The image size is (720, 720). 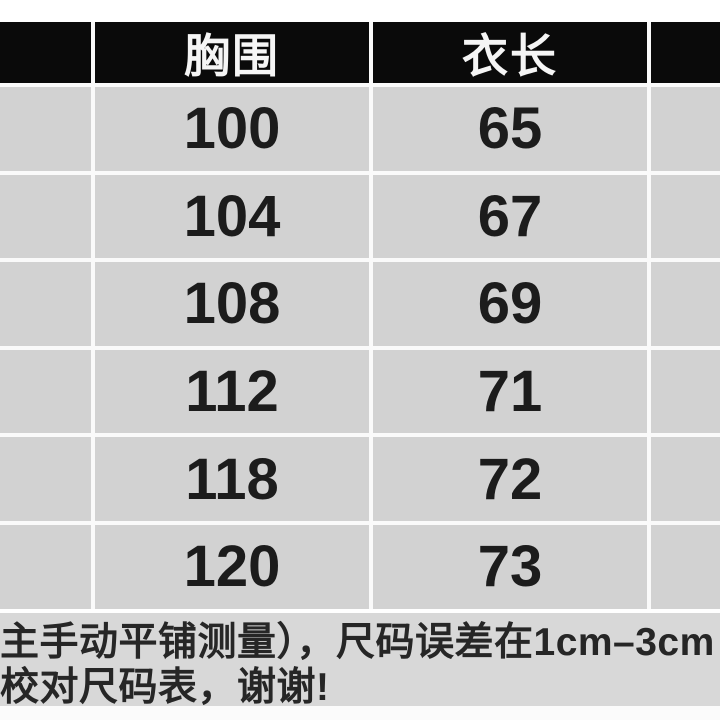 What do you see at coordinates (232, 566) in the screenshot?
I see `table-cell-chest: 120` at bounding box center [232, 566].